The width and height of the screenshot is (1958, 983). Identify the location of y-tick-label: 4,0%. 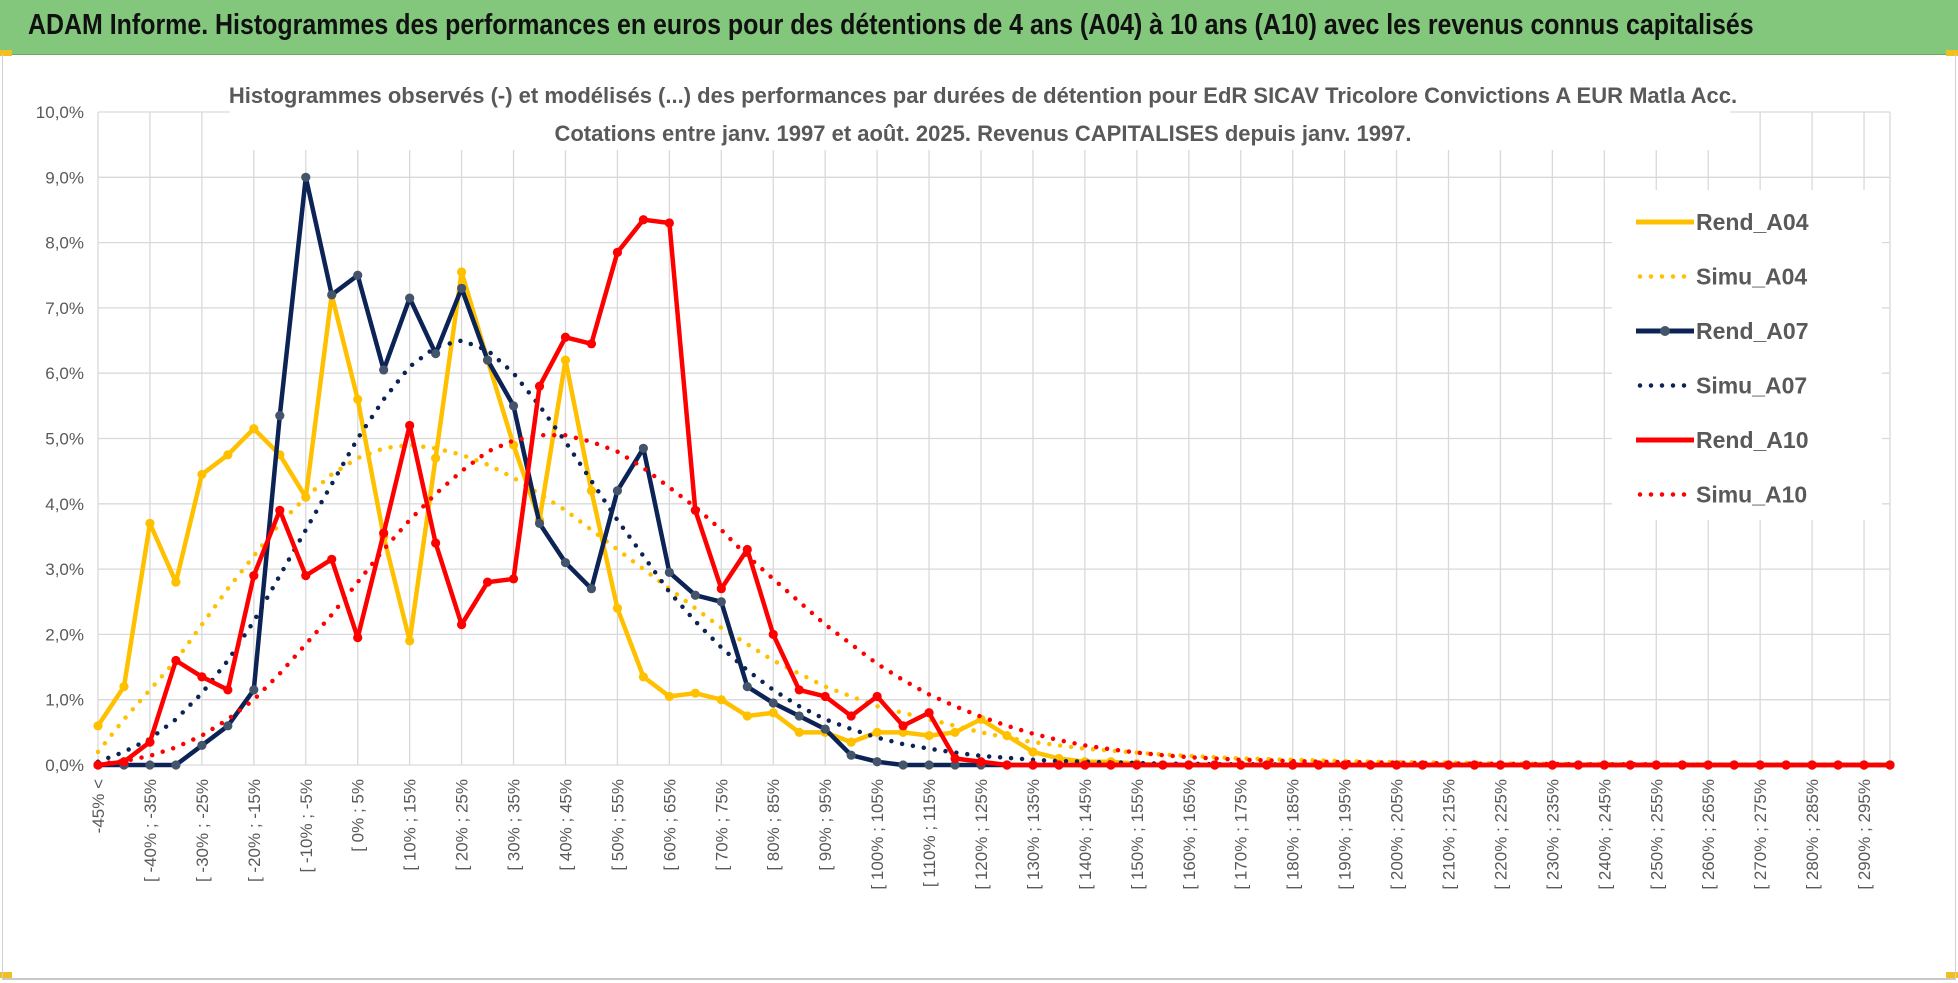
(64, 504).